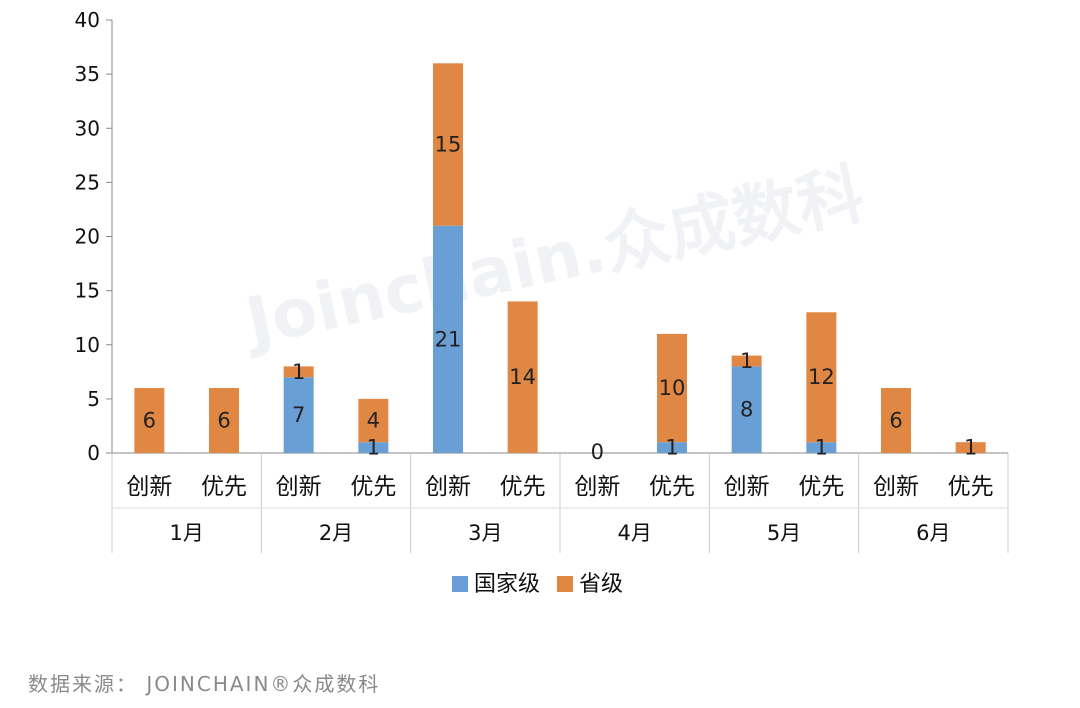 The image size is (1080, 708). I want to click on y-tick-label: 35, so click(87, 74).